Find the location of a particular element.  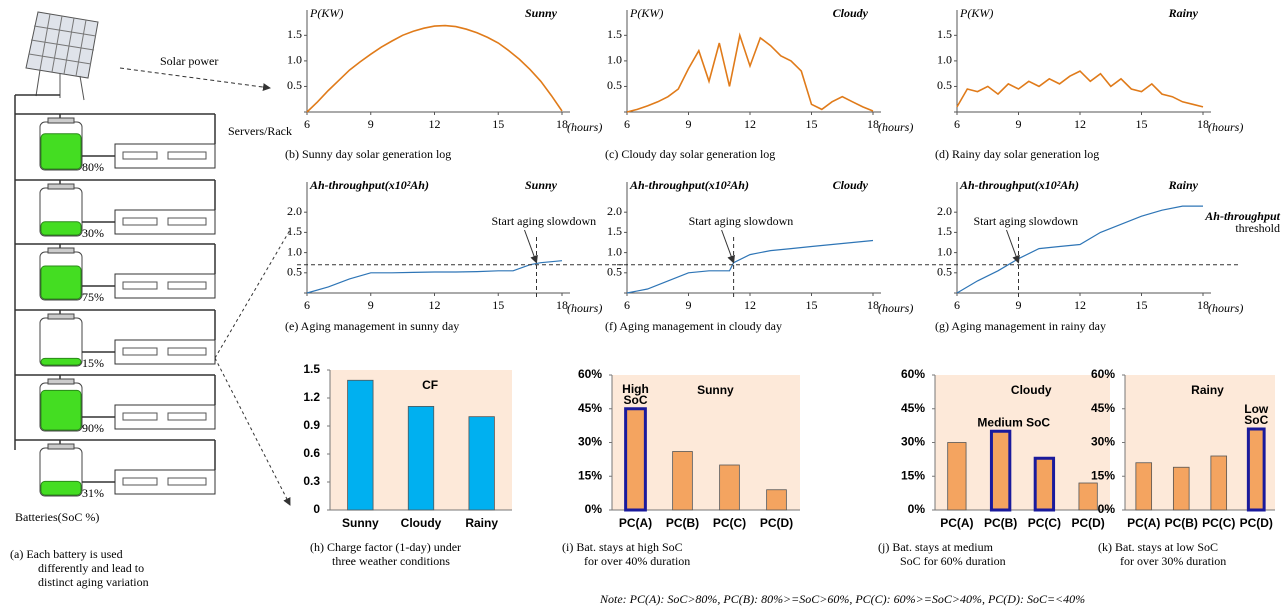

caption: (d) Rainy day solar generation log is located at coordinates (1017, 154).